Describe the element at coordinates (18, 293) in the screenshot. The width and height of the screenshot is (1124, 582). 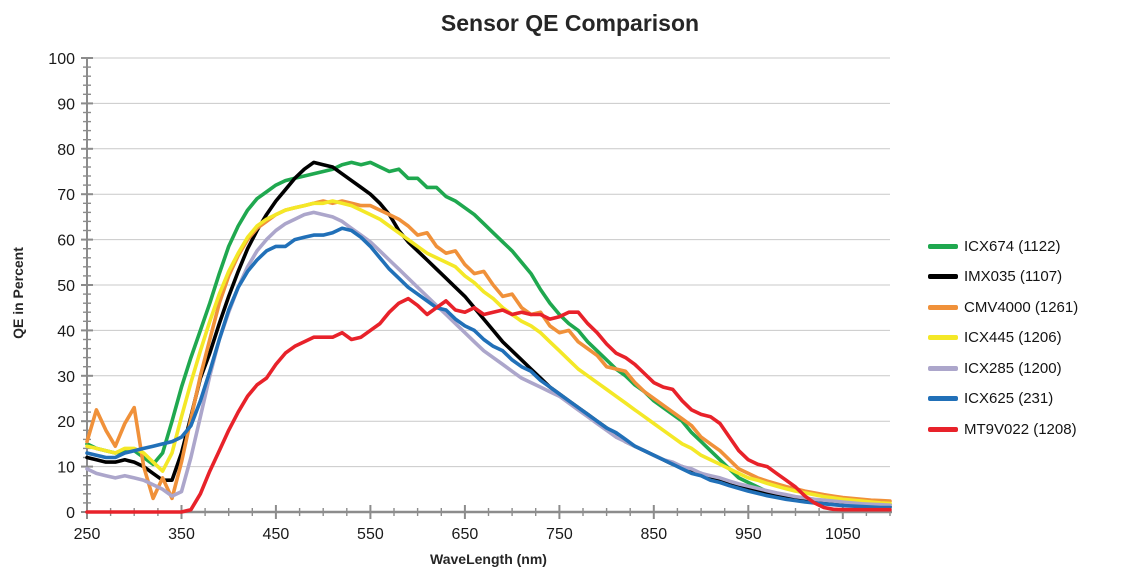
I see `y-axis-title: QE in Percent` at that location.